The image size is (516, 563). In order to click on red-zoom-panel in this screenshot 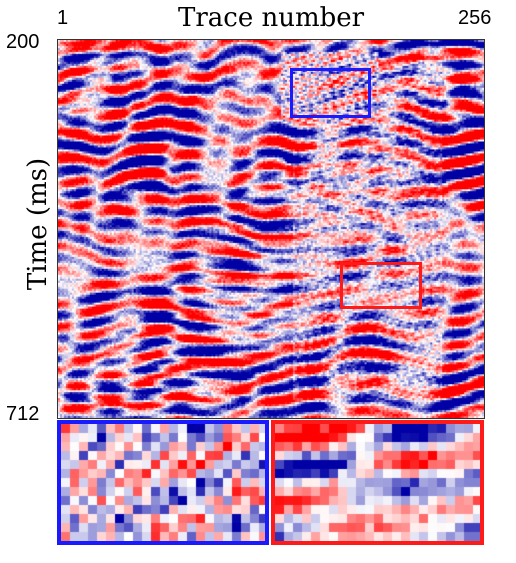, I will do `click(377, 482)`.